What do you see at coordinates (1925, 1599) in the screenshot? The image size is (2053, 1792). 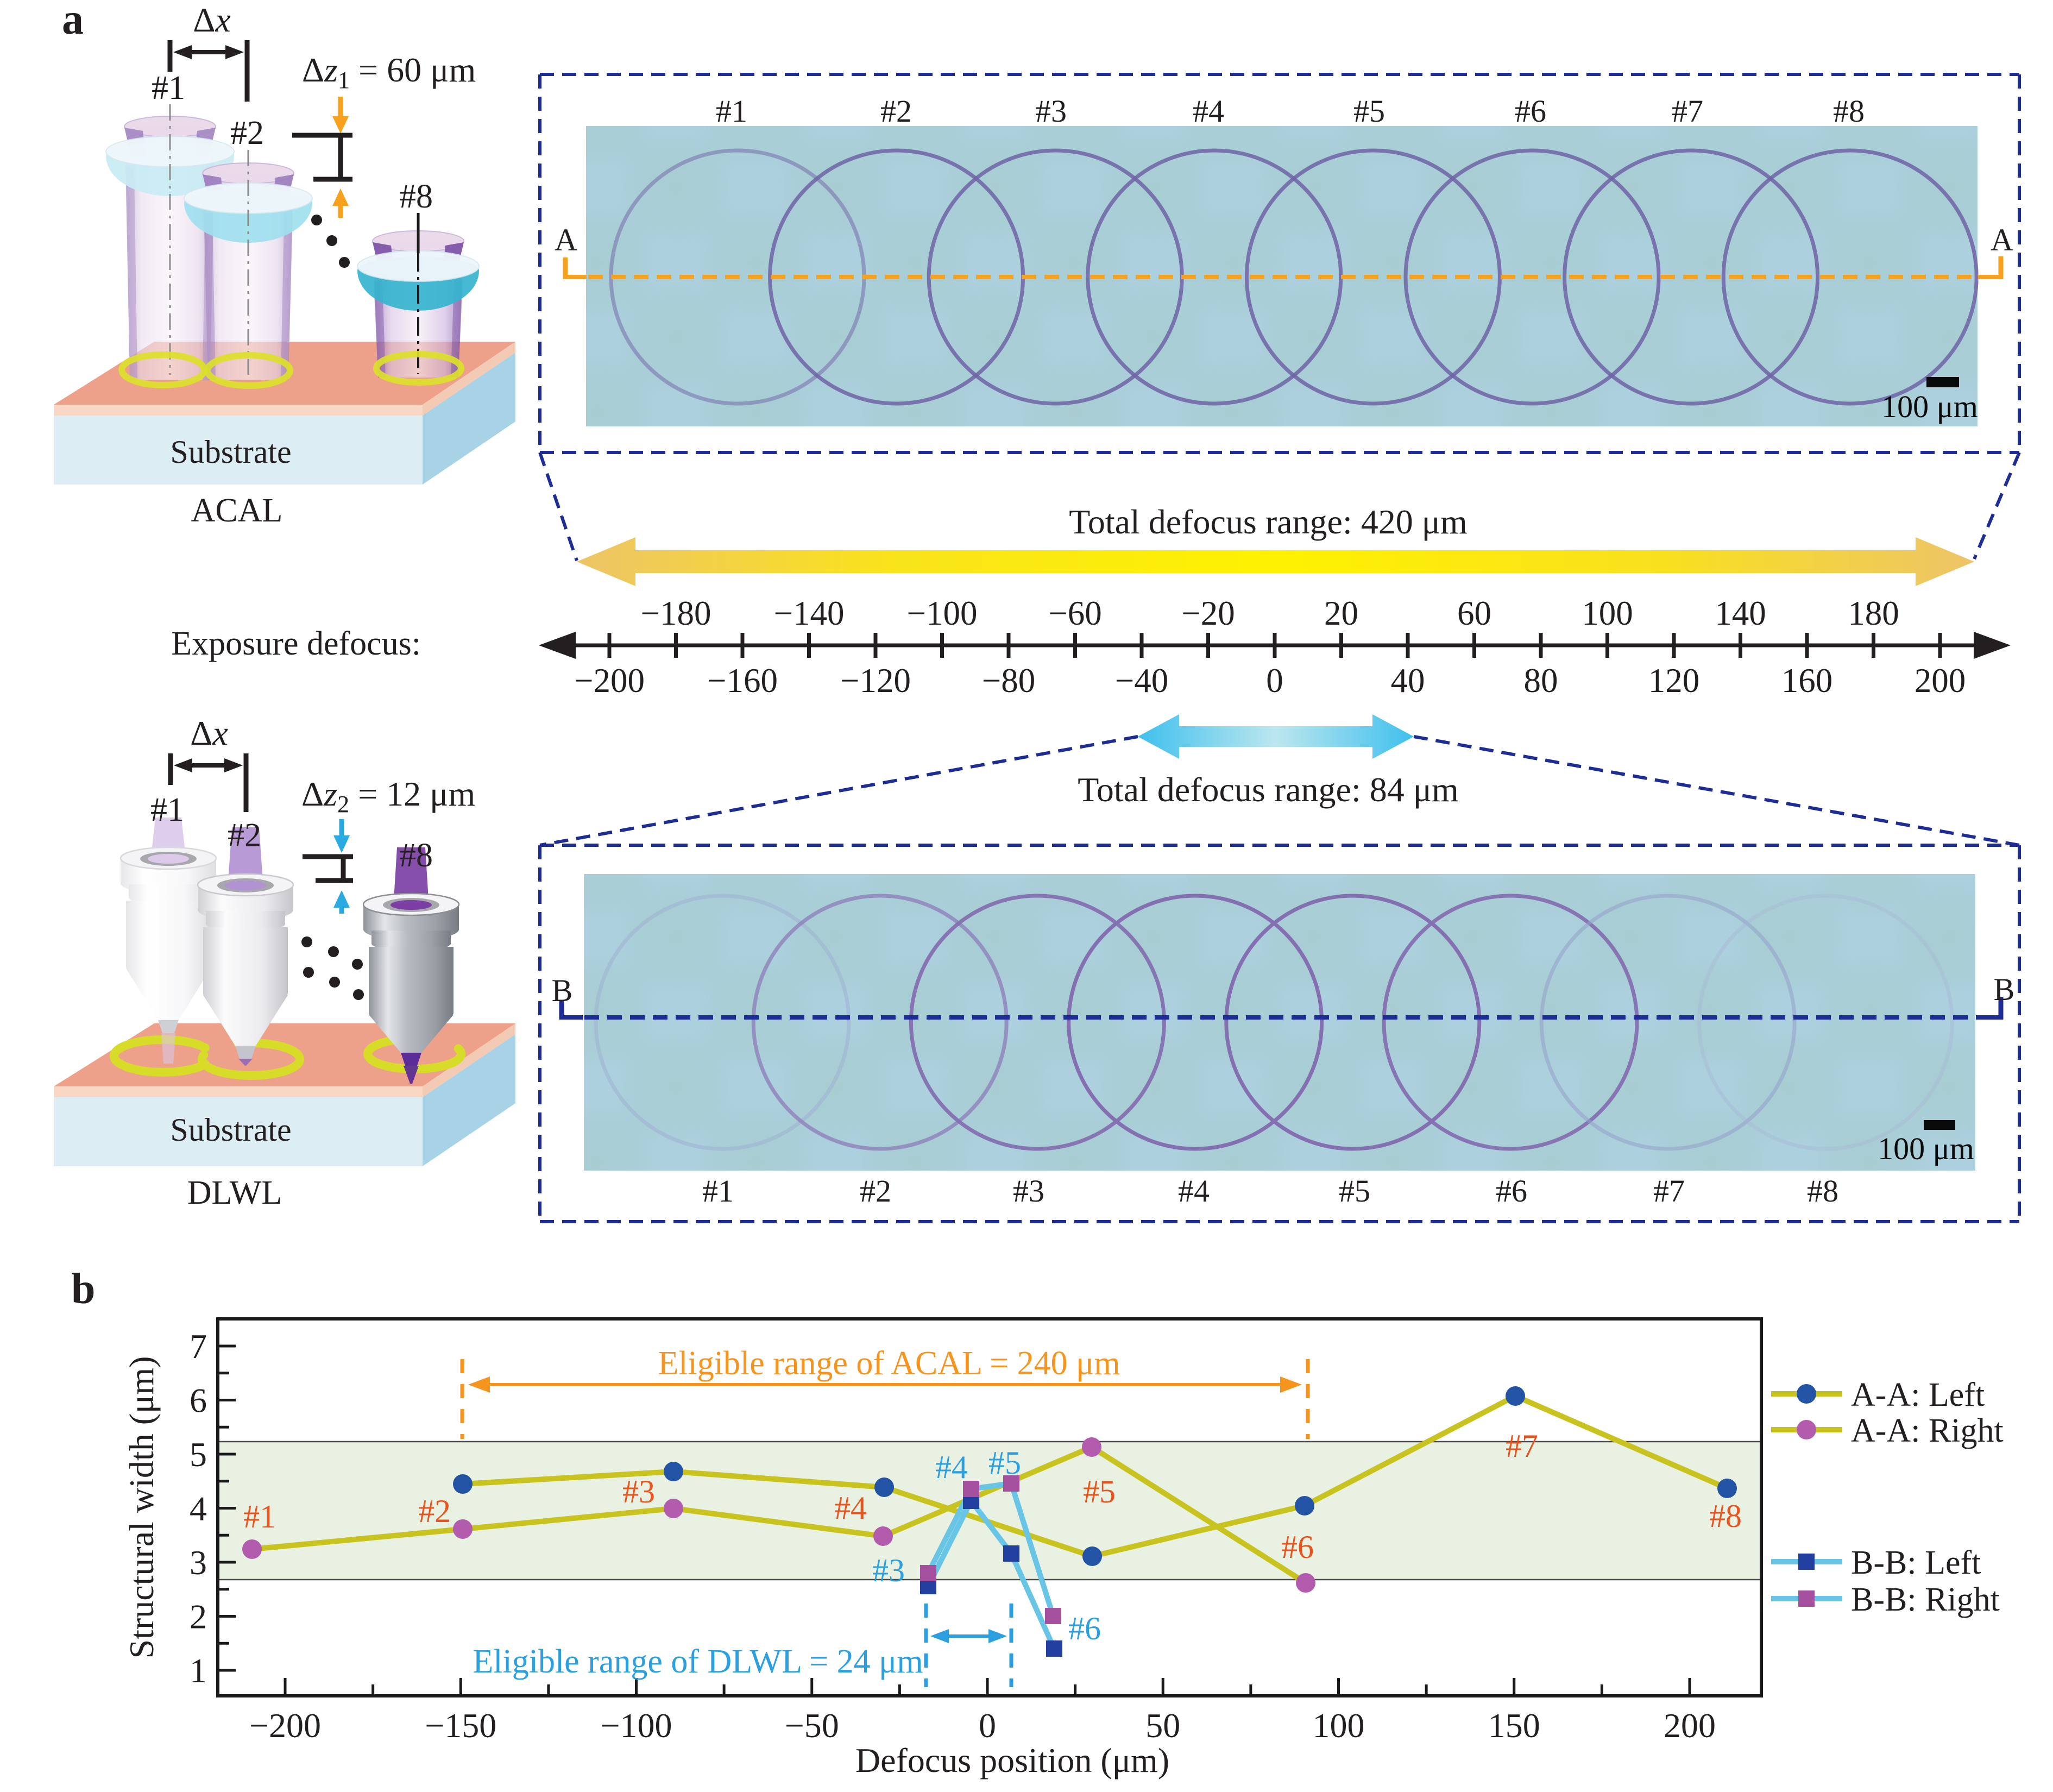 I see `svg-text: B-B: Right` at bounding box center [1925, 1599].